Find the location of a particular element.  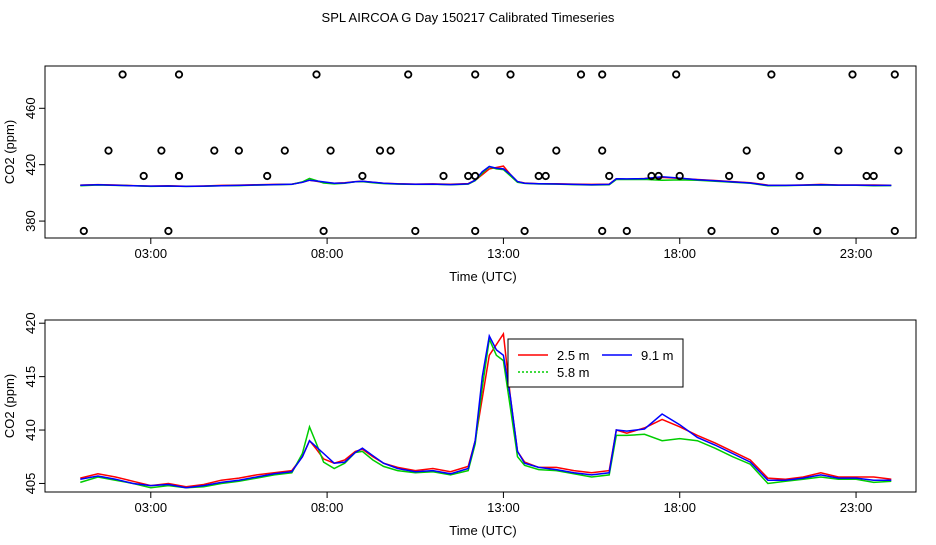

legend-label-2-5m: 2.5 m is located at coordinates (573, 355).